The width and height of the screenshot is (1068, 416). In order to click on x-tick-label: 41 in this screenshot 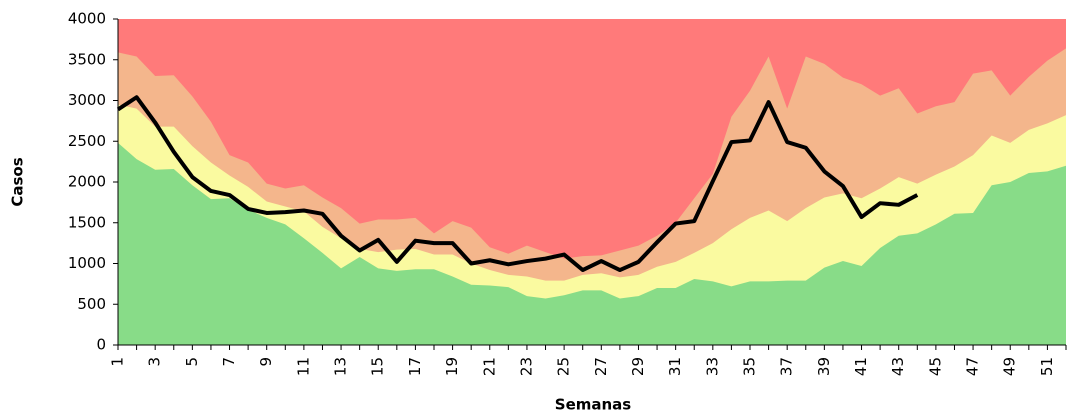, I will do `click(861, 366)`.